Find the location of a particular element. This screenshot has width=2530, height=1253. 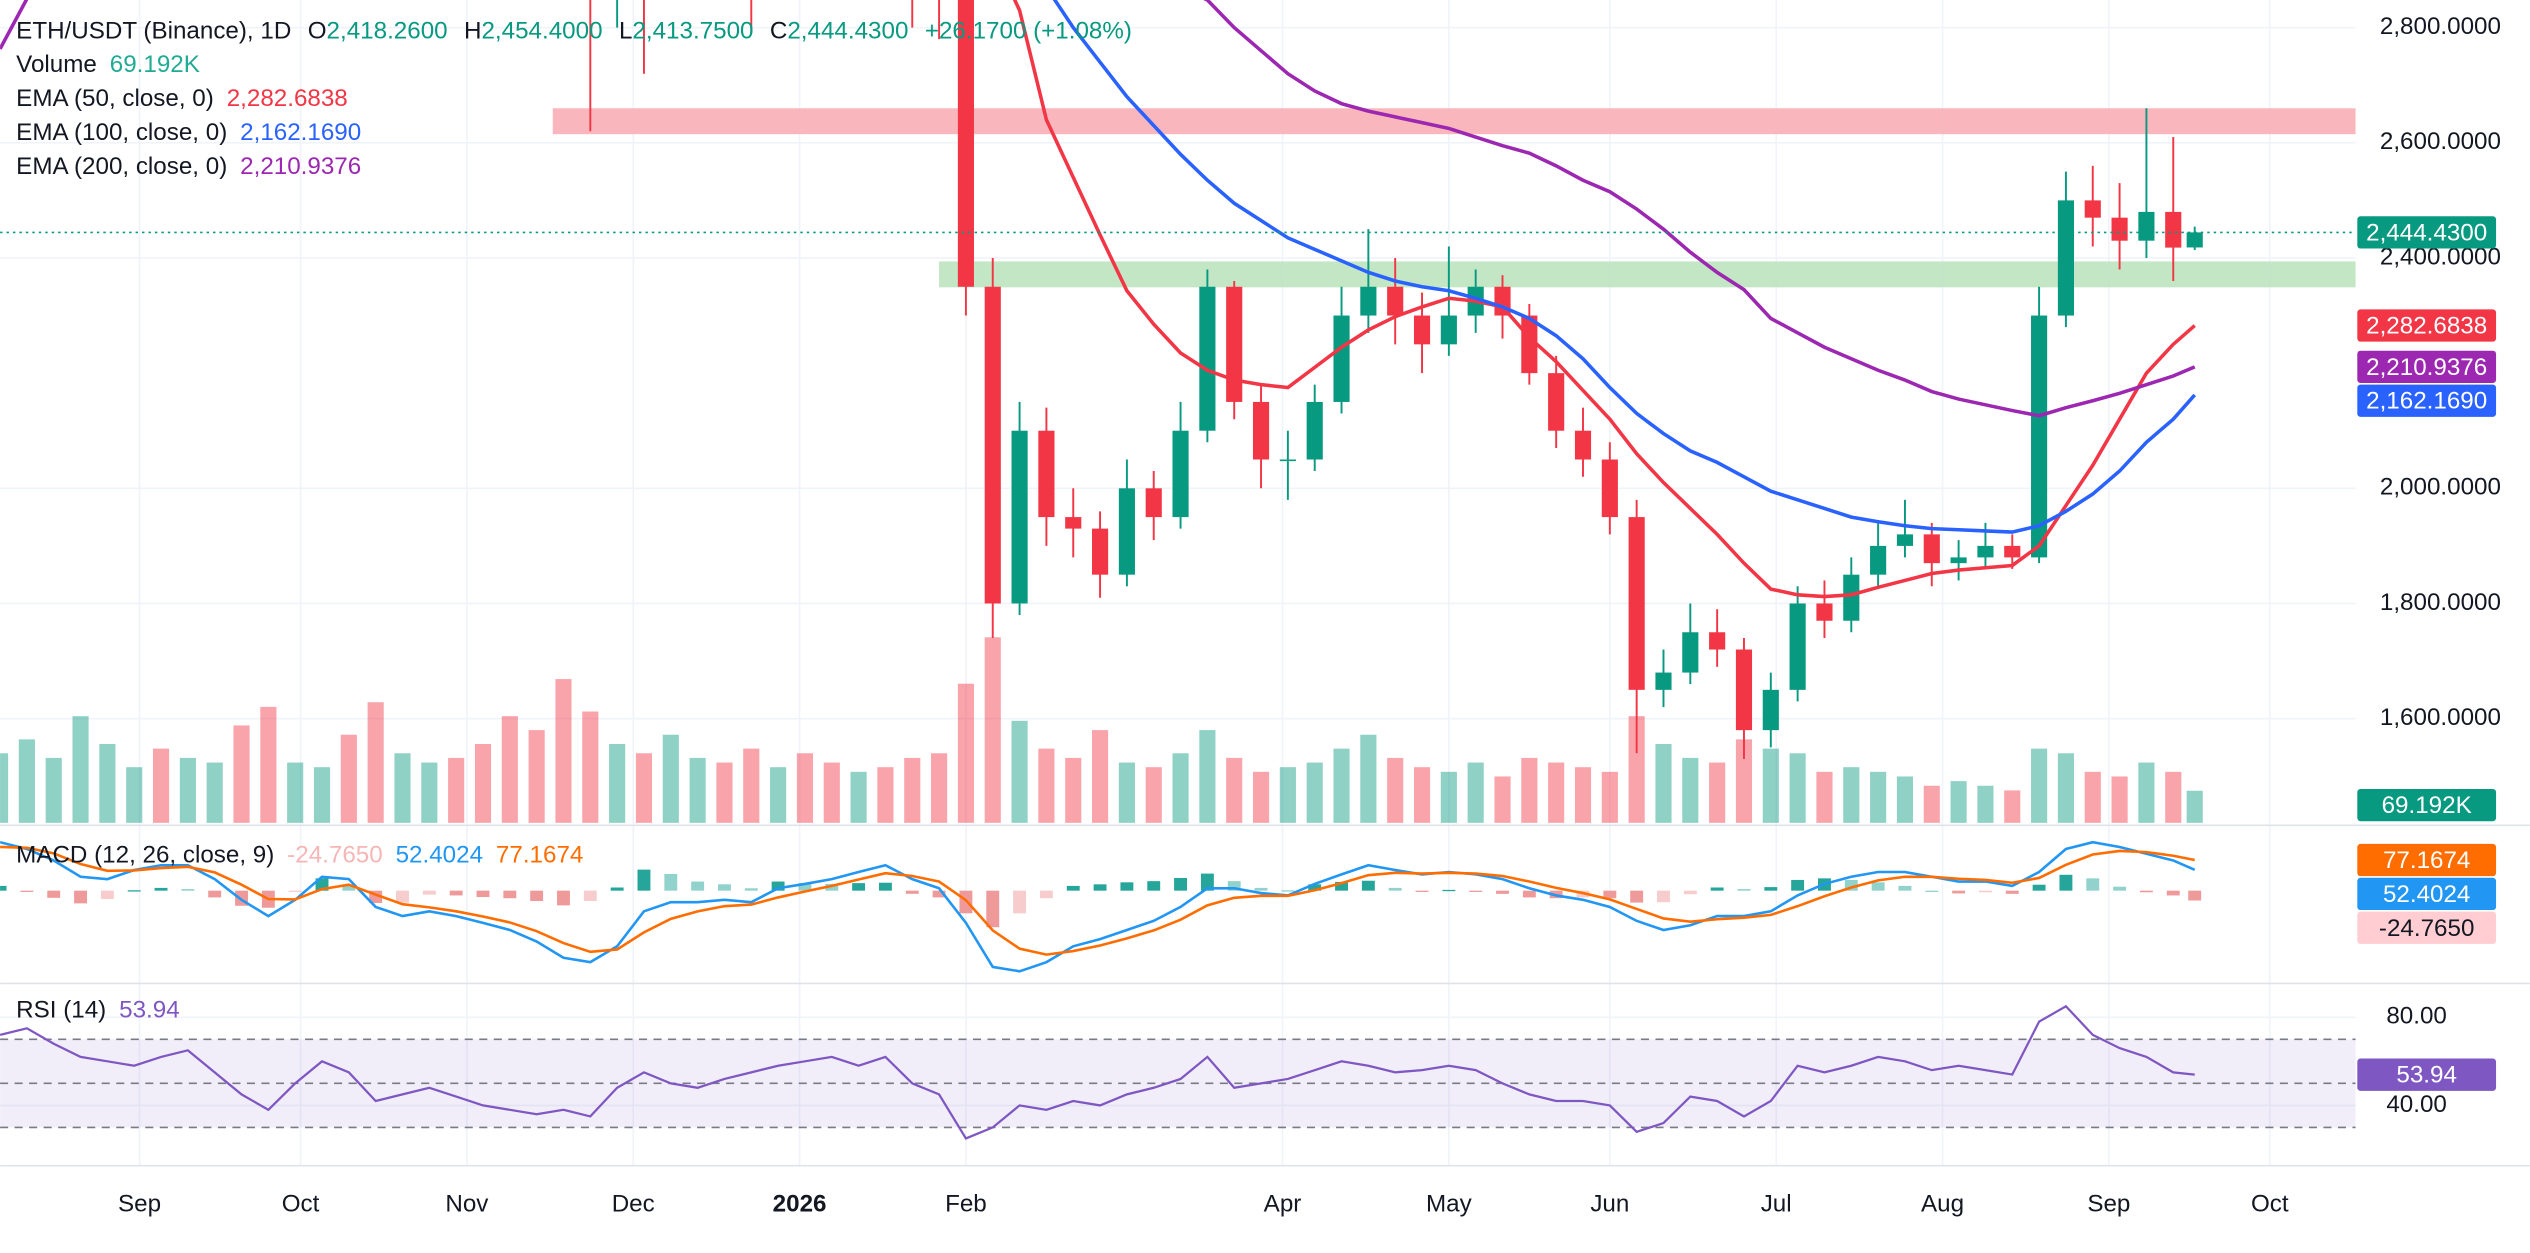

x-tick-label: May is located at coordinates (1449, 1204).